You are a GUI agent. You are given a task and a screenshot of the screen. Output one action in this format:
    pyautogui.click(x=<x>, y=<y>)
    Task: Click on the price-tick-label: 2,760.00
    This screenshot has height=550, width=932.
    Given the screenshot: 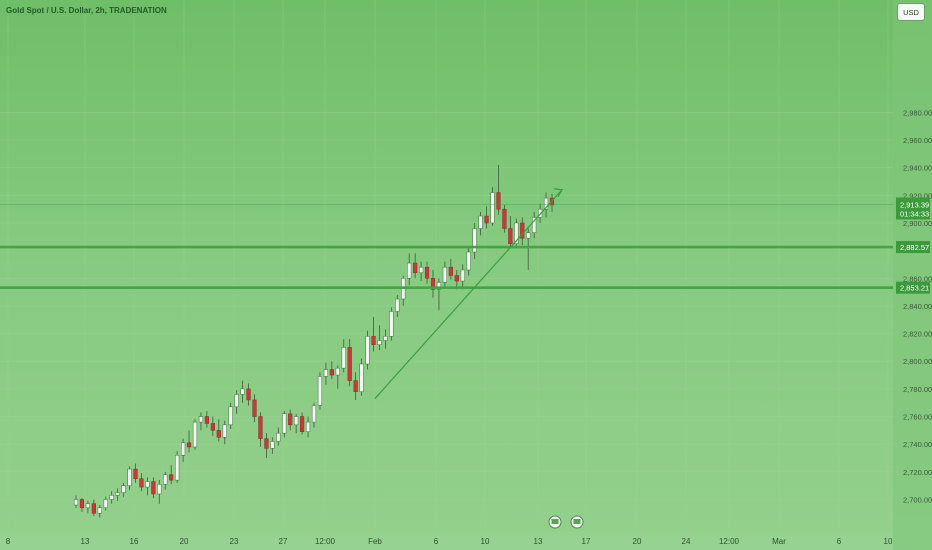 What is the action you would take?
    pyautogui.click(x=917, y=417)
    